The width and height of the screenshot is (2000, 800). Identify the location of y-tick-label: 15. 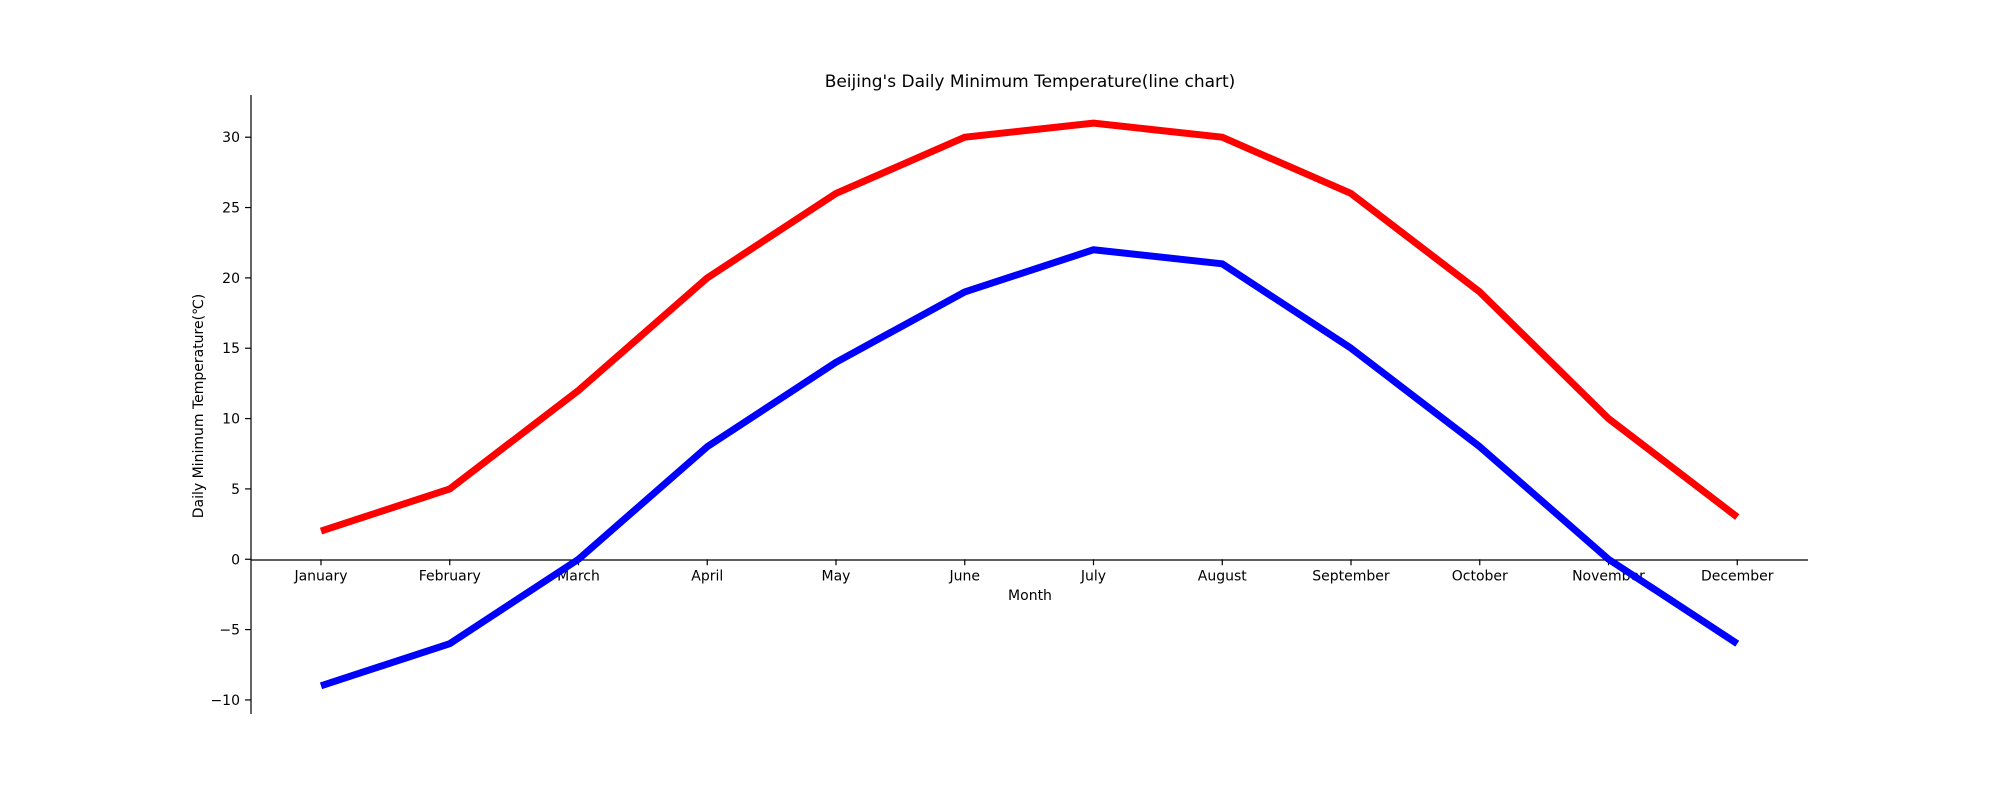
(231, 349).